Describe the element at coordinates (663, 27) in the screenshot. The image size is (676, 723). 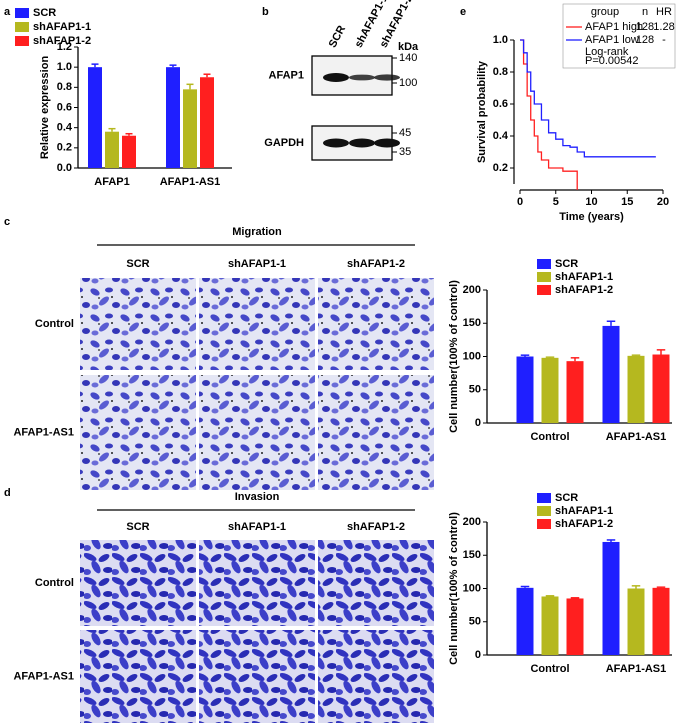
I see `legend-hr: 1.28` at that location.